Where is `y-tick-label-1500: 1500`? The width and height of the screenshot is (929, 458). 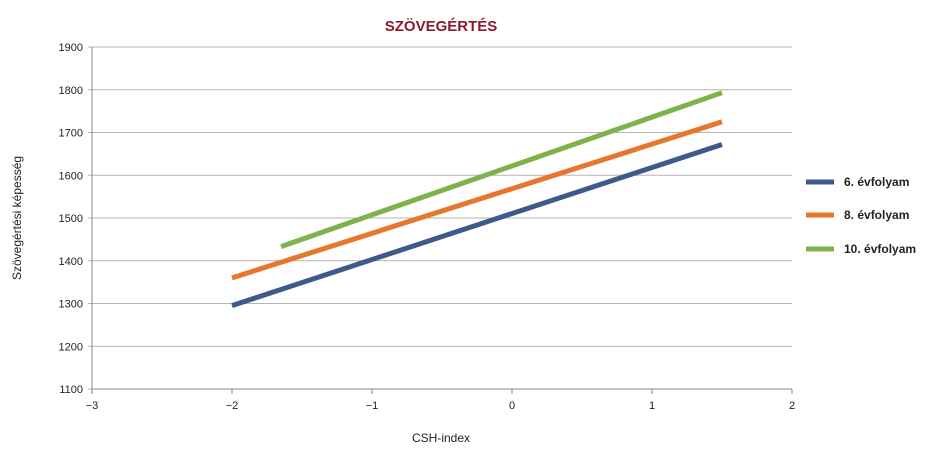 y-tick-label-1500: 1500 is located at coordinates (71, 219).